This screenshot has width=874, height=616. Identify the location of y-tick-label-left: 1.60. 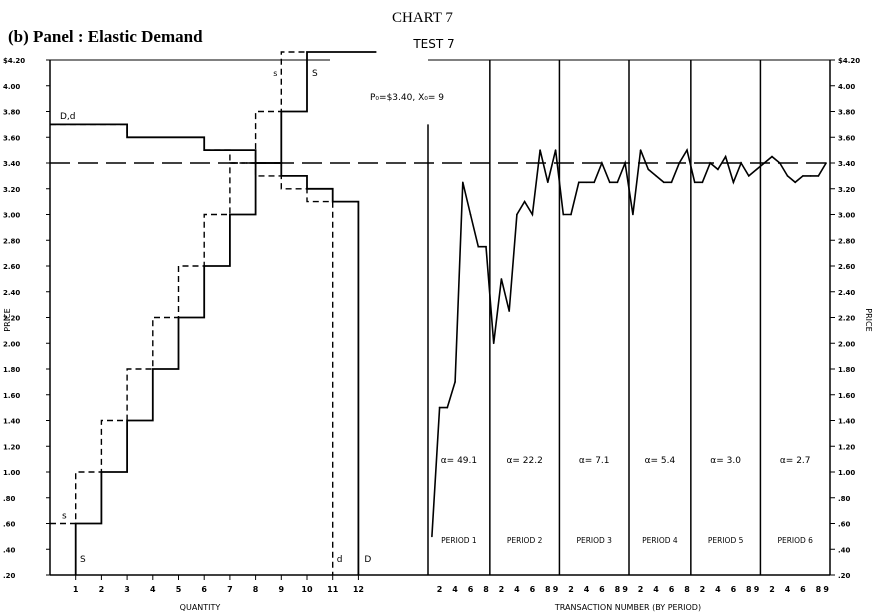
(11, 396).